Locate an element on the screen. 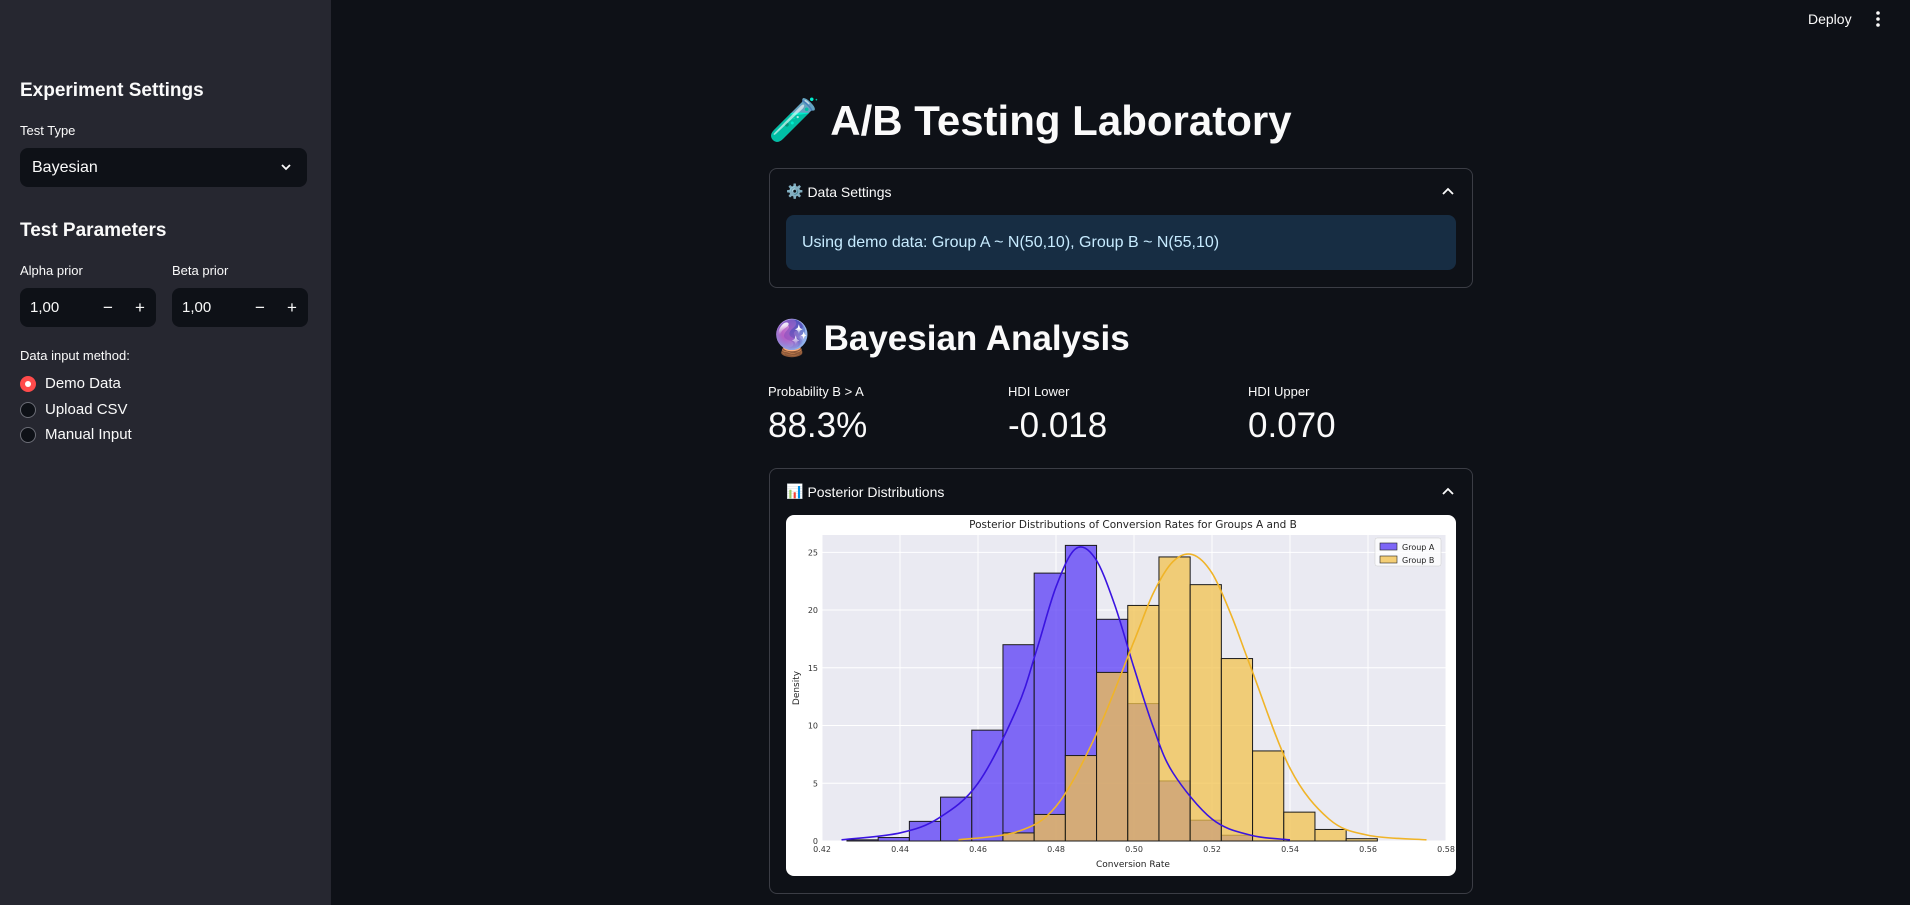 The image size is (1910, 905). alpha-prior-input: 1,00 − + is located at coordinates (88, 307).